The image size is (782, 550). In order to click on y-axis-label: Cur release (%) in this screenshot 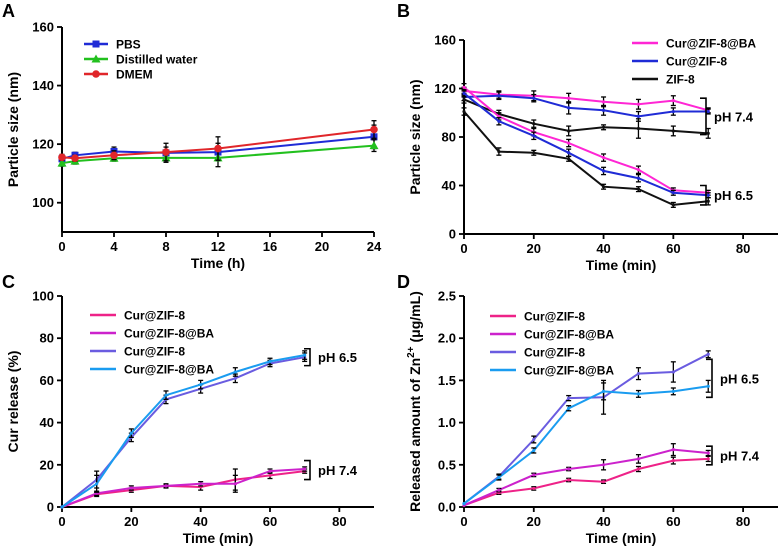, I will do `click(13, 402)`.